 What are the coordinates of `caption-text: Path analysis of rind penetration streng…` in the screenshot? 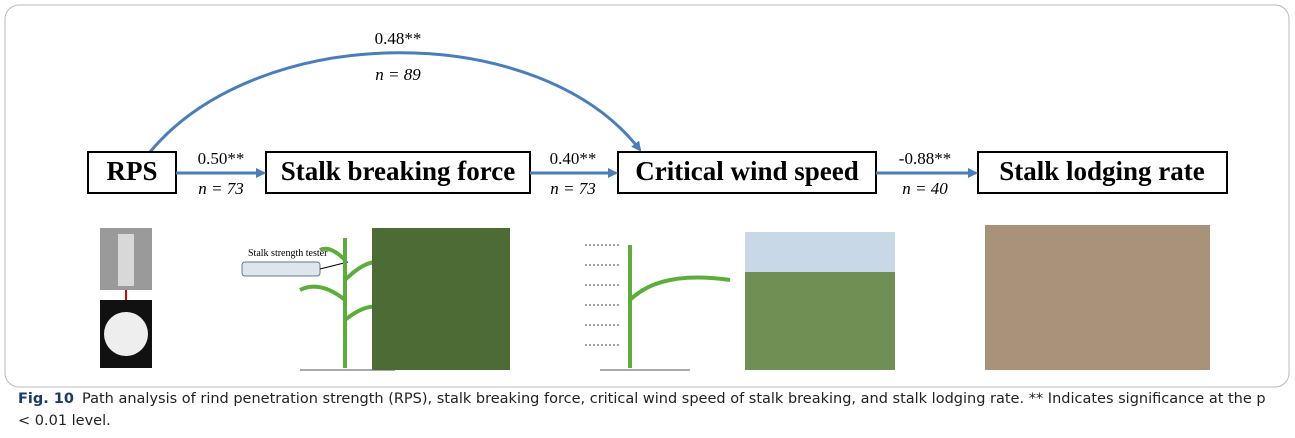 It's located at (642, 410).